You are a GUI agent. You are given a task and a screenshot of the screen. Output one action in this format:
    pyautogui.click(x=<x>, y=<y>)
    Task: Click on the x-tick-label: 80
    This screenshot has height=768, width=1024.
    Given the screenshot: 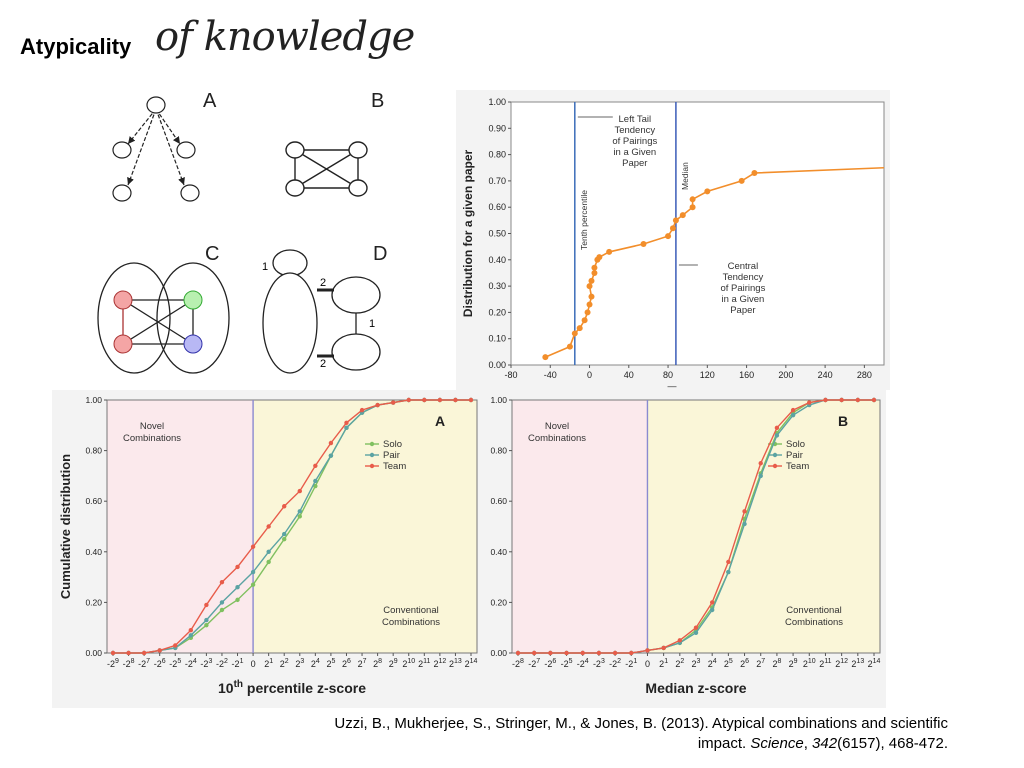 What is the action you would take?
    pyautogui.click(x=668, y=375)
    